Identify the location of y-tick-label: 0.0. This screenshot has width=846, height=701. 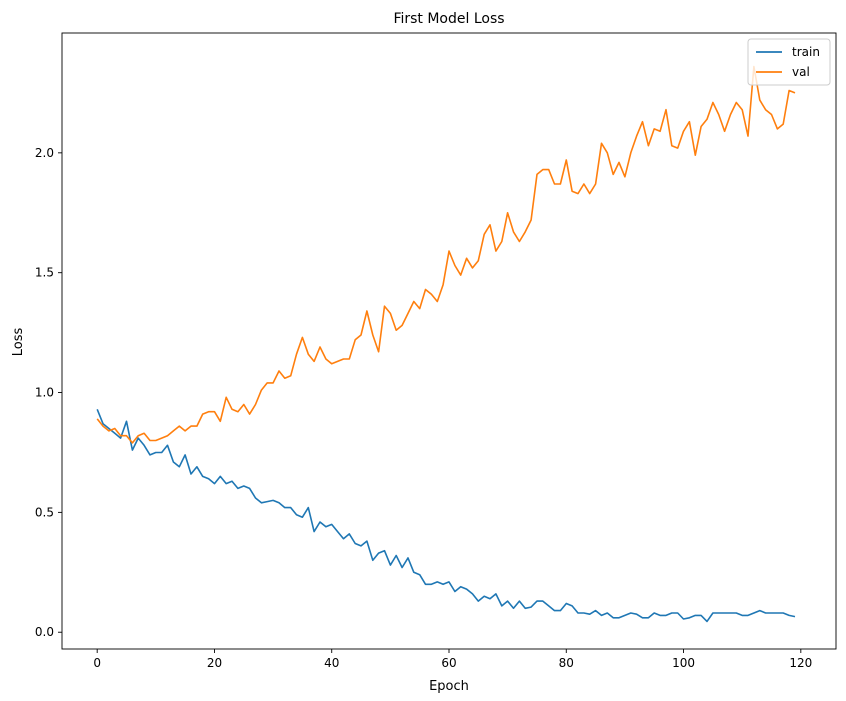
(44, 632).